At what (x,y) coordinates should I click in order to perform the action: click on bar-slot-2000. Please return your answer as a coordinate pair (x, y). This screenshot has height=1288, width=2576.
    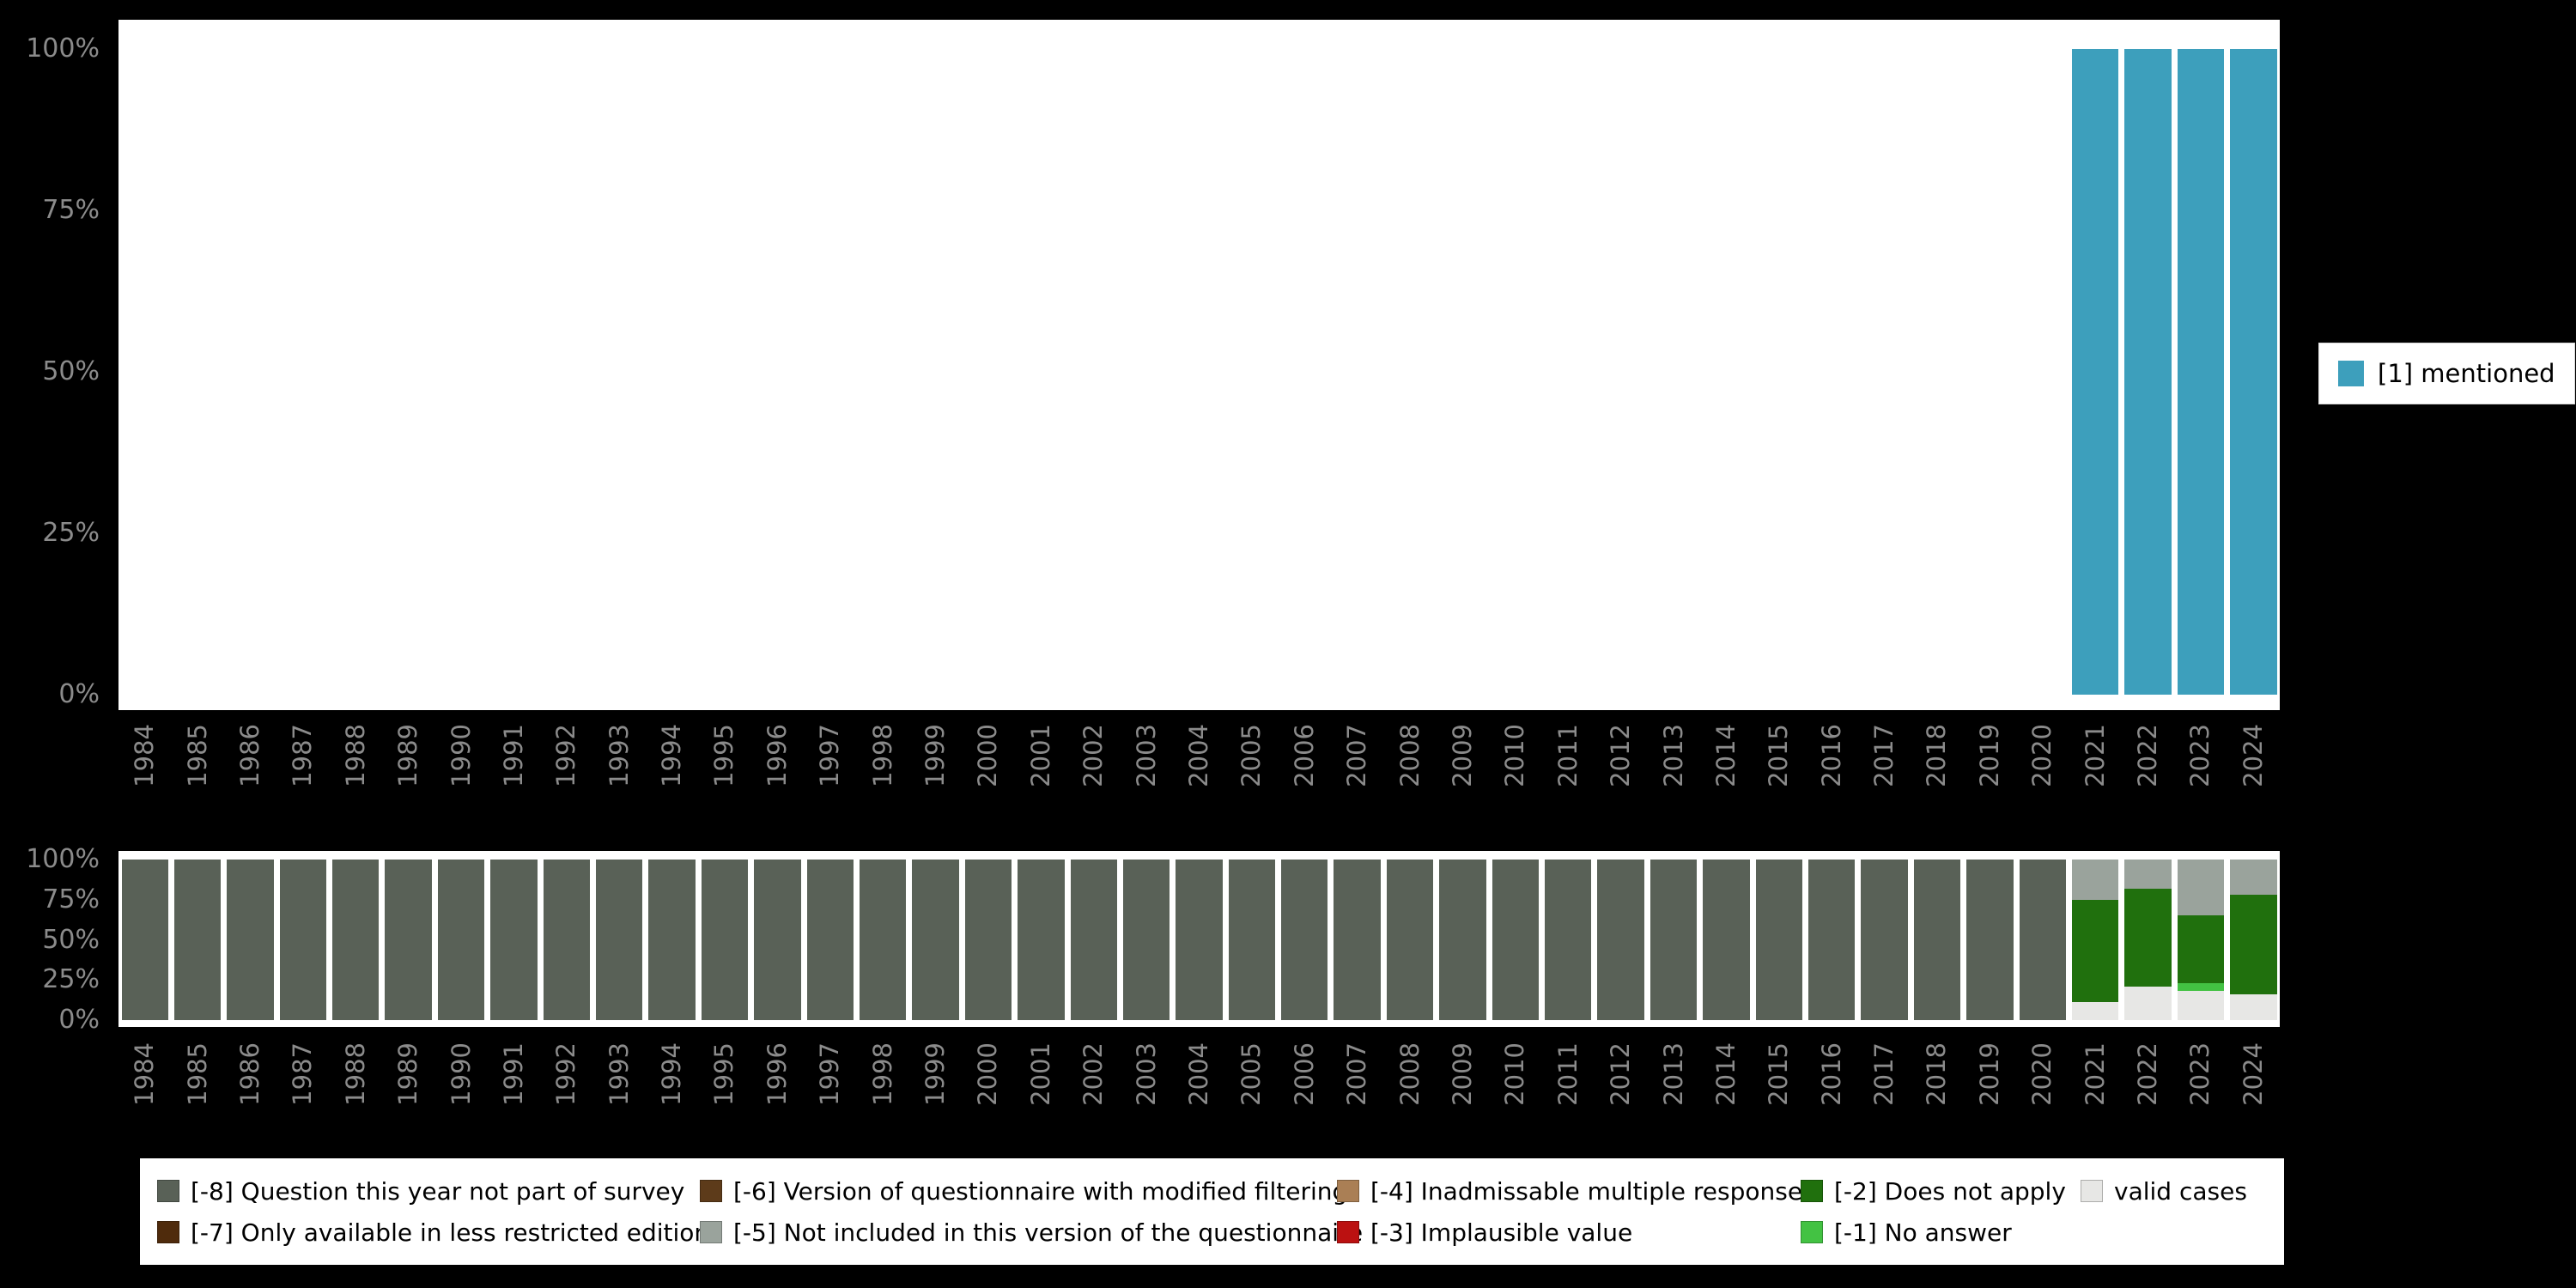
    Looking at the image, I should click on (988, 372).